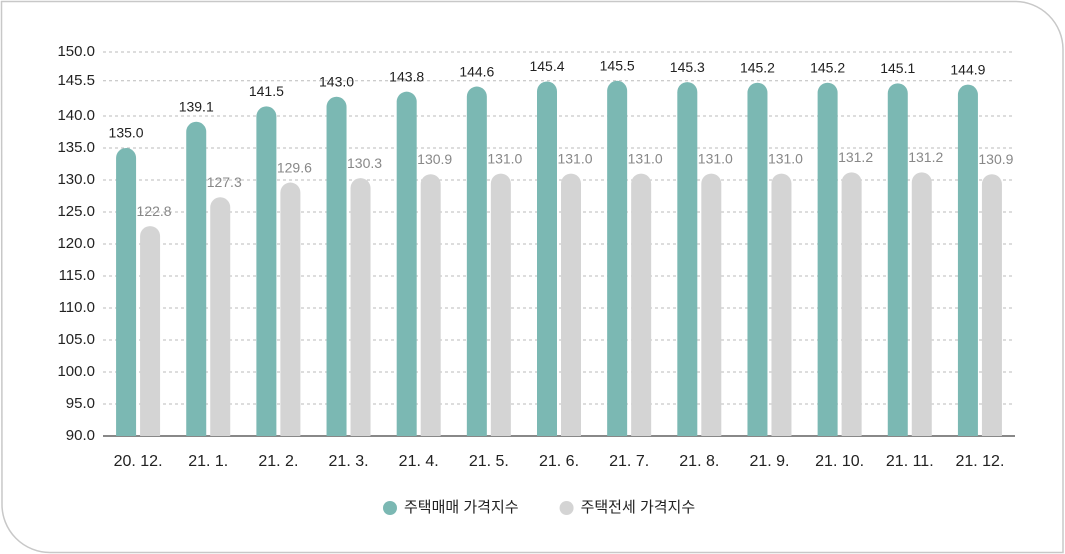 The height and width of the screenshot is (554, 1065). What do you see at coordinates (80, 403) in the screenshot?
I see `y-tick-label: 95.0` at bounding box center [80, 403].